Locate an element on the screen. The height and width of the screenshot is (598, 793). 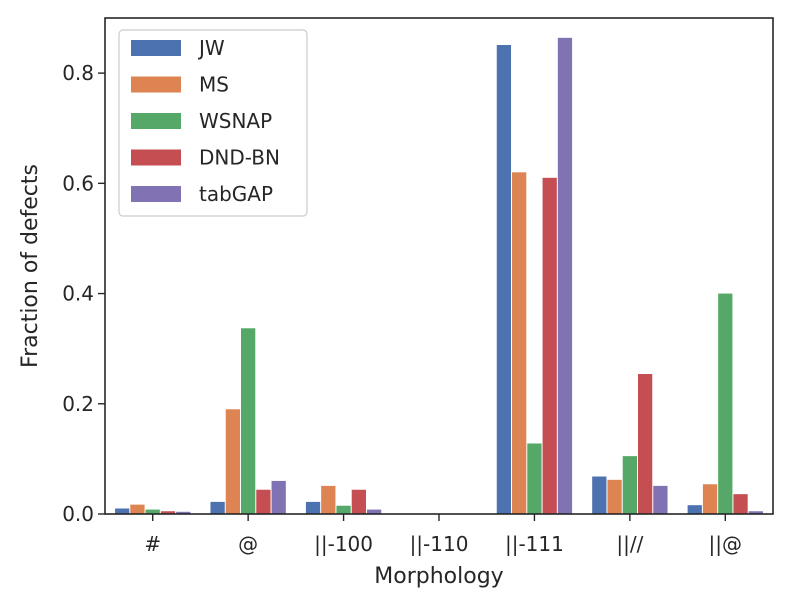
legend-items: JW MS WSNAP DND-BN tabGAP is located at coordinates (205, 121).